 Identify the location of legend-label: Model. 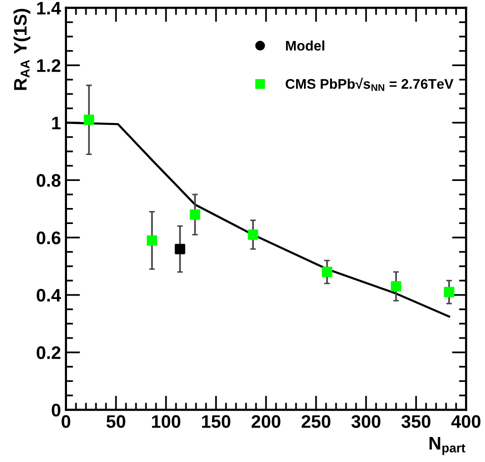
(305, 45).